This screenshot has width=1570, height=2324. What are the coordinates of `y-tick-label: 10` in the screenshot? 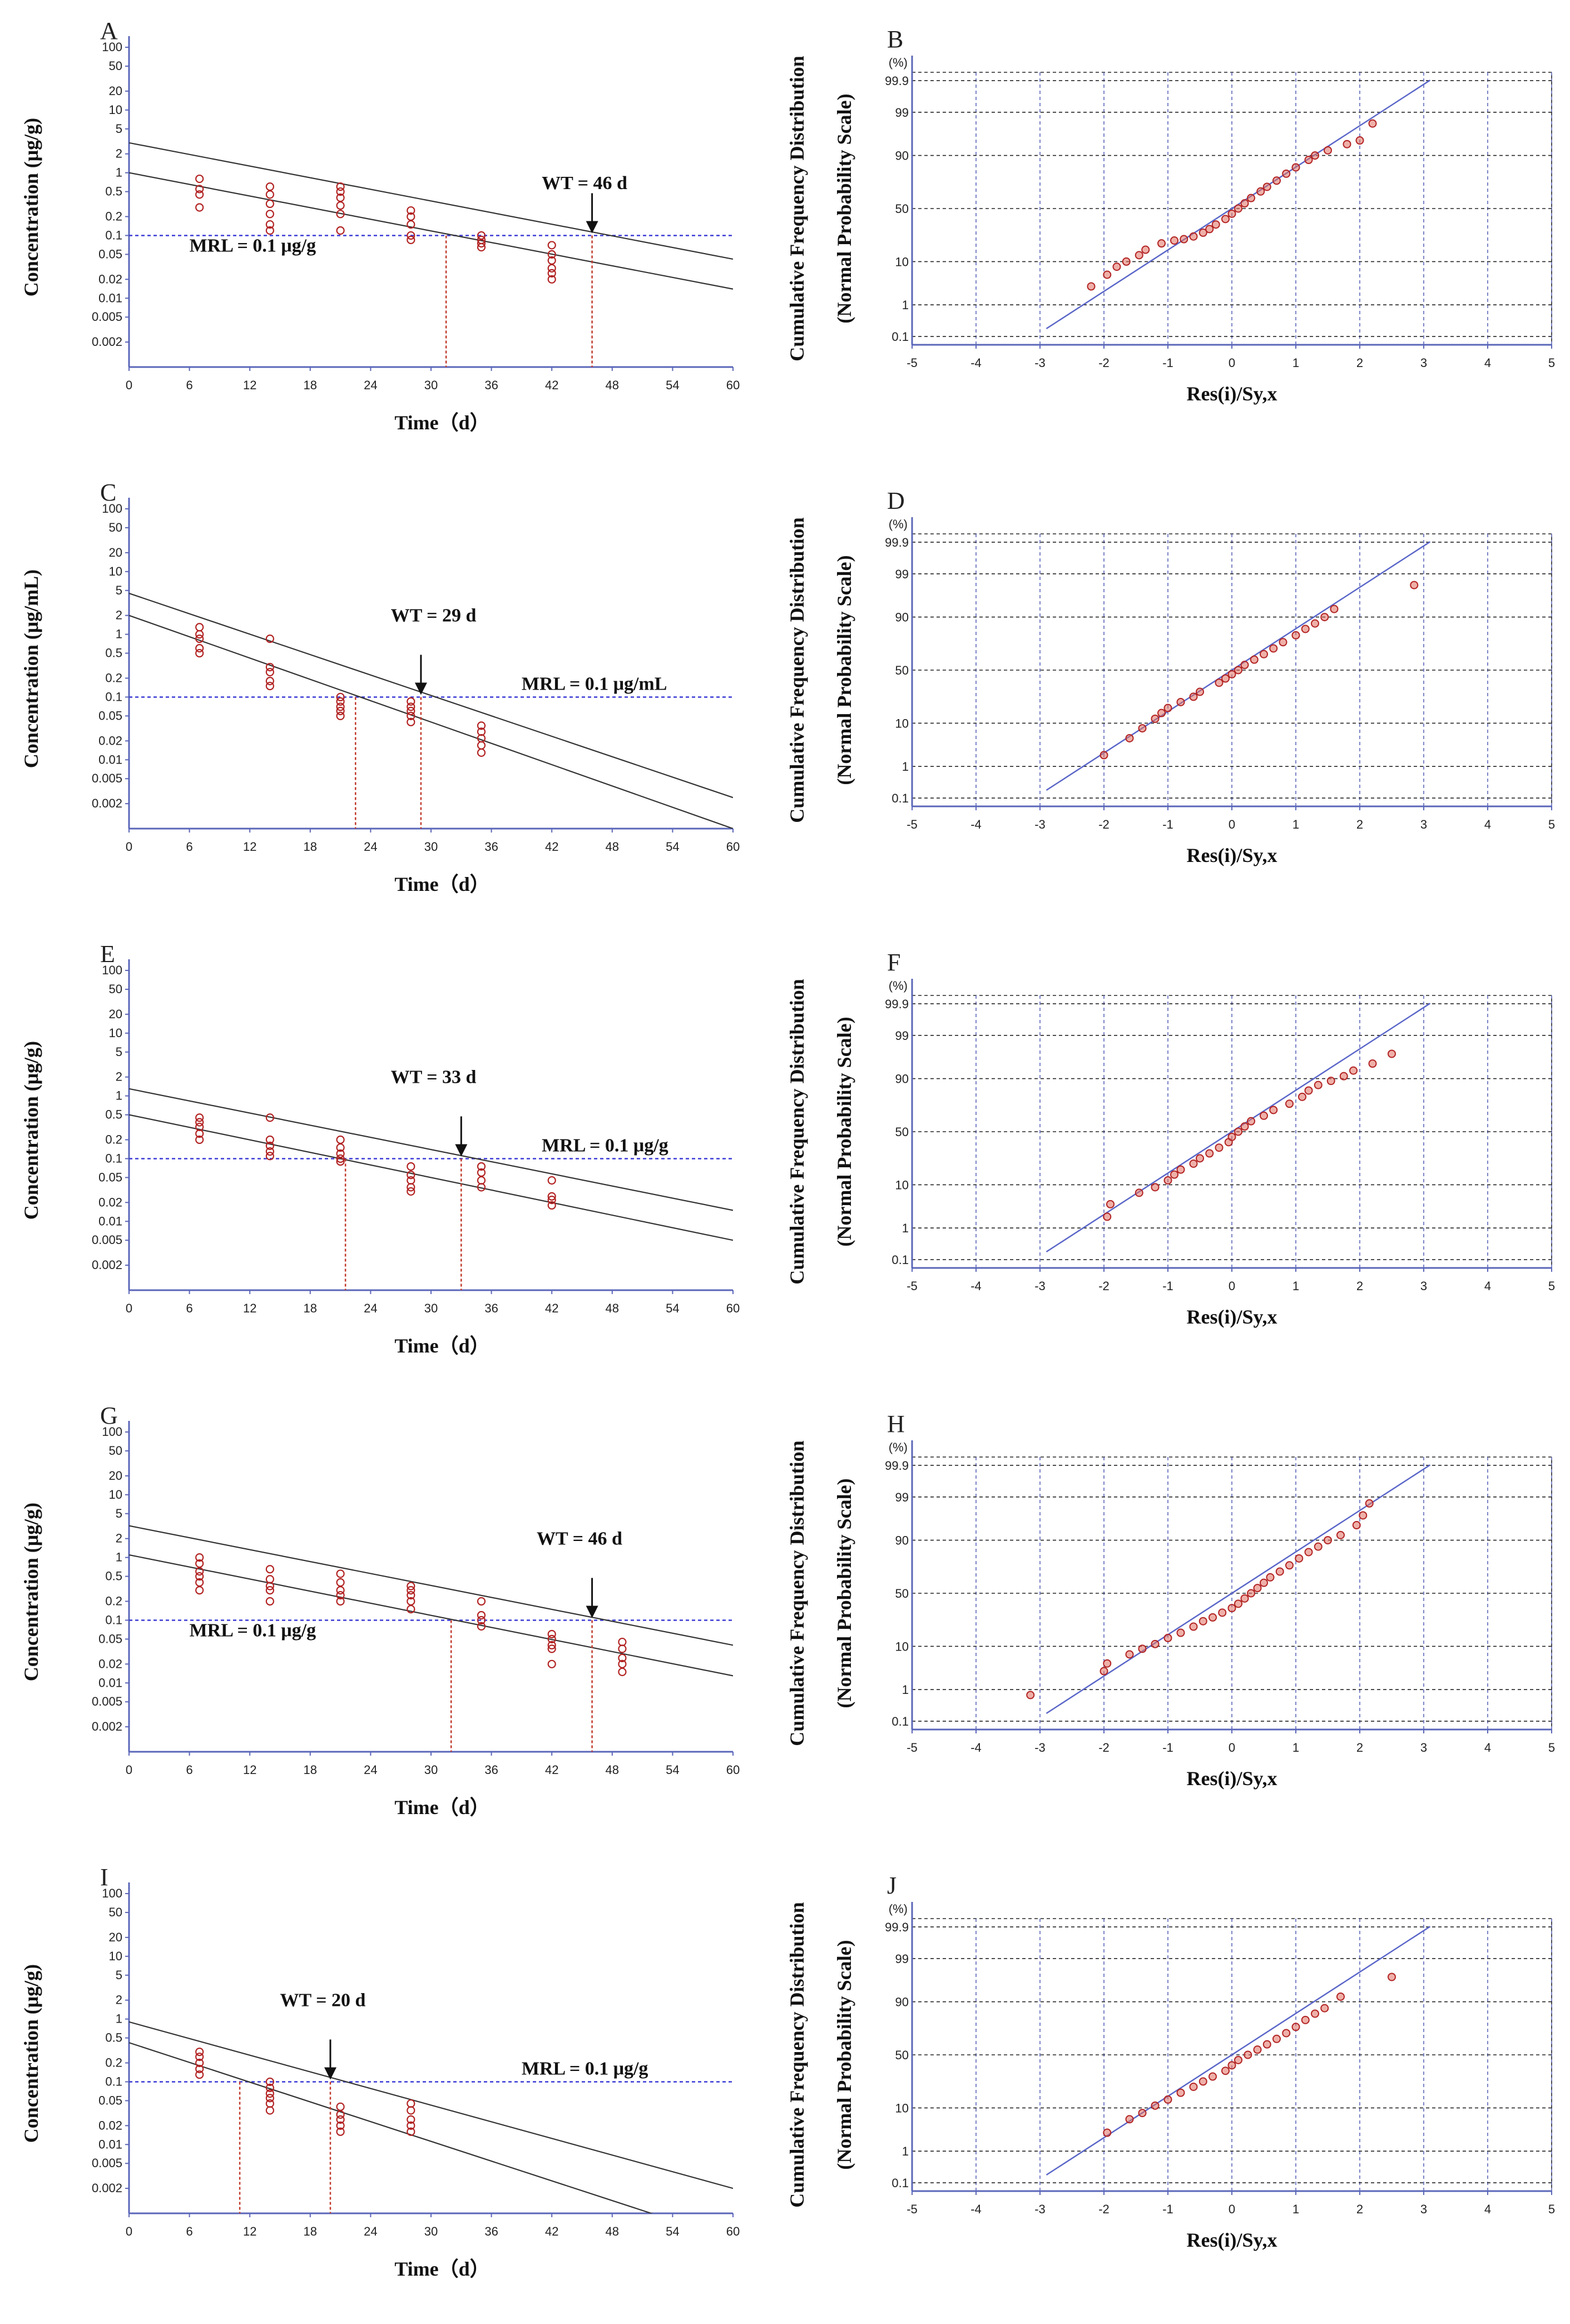 It's located at (902, 1646).